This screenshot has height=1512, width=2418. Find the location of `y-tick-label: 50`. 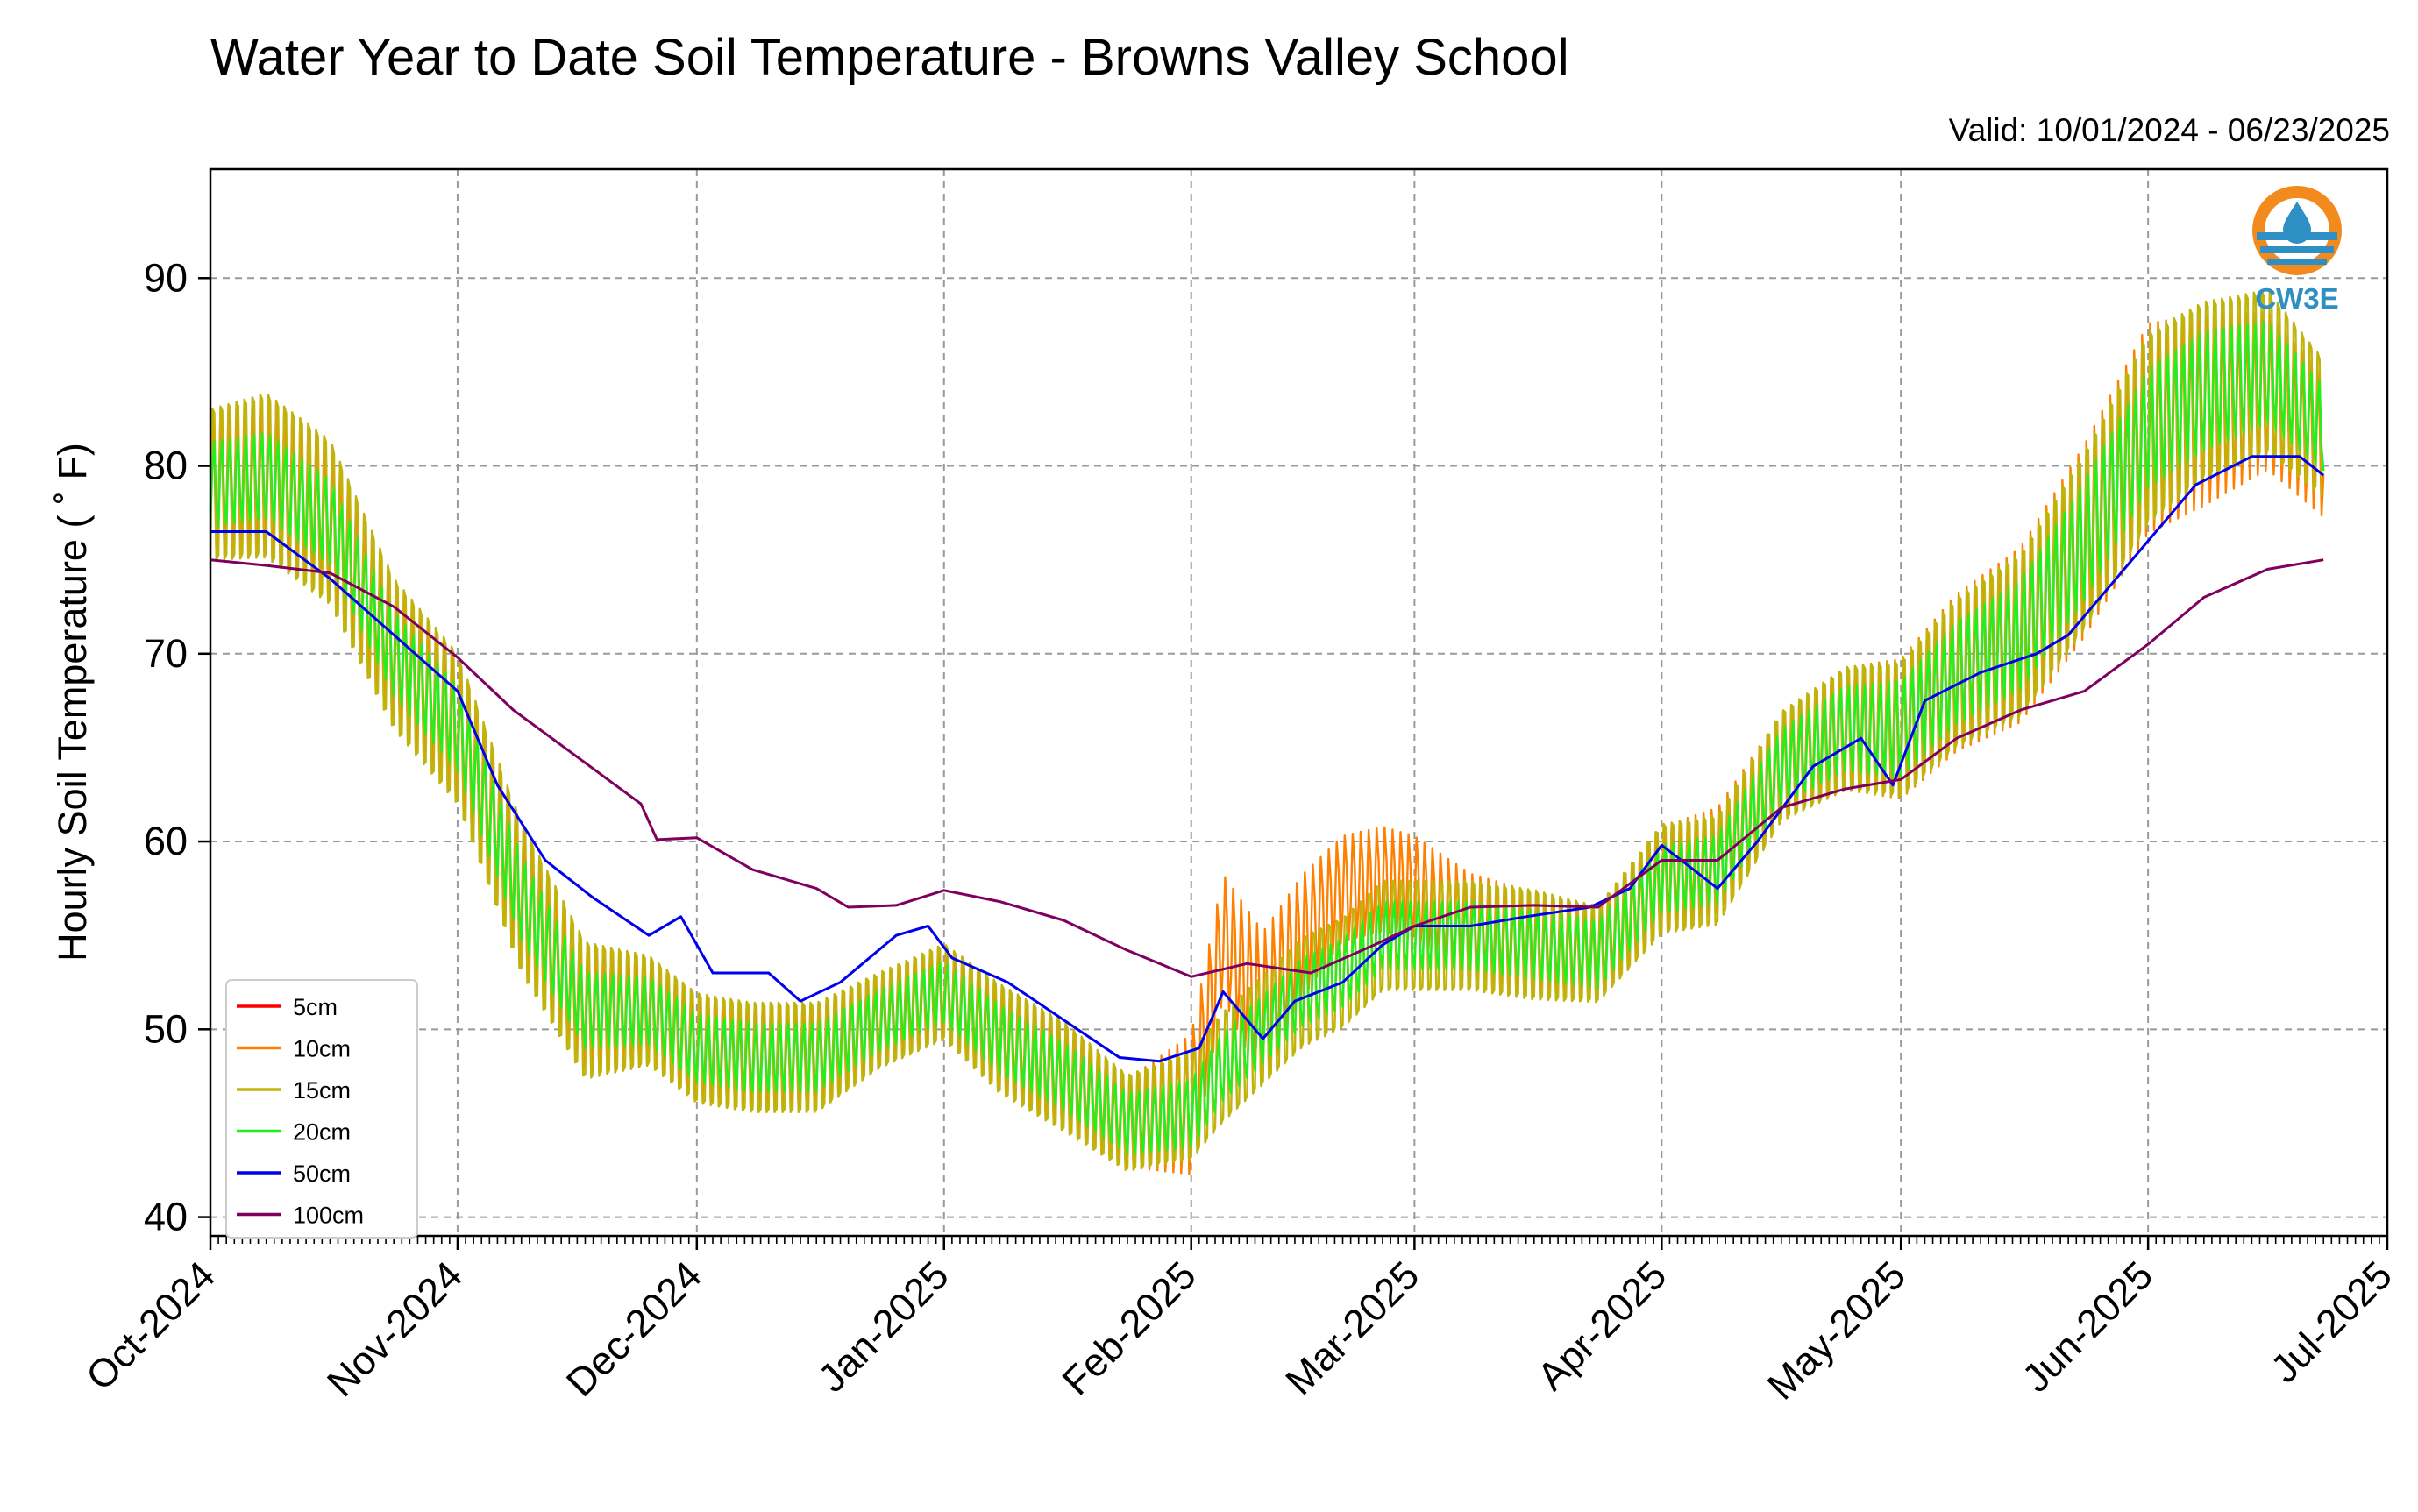

y-tick-label: 50 is located at coordinates (166, 1028).